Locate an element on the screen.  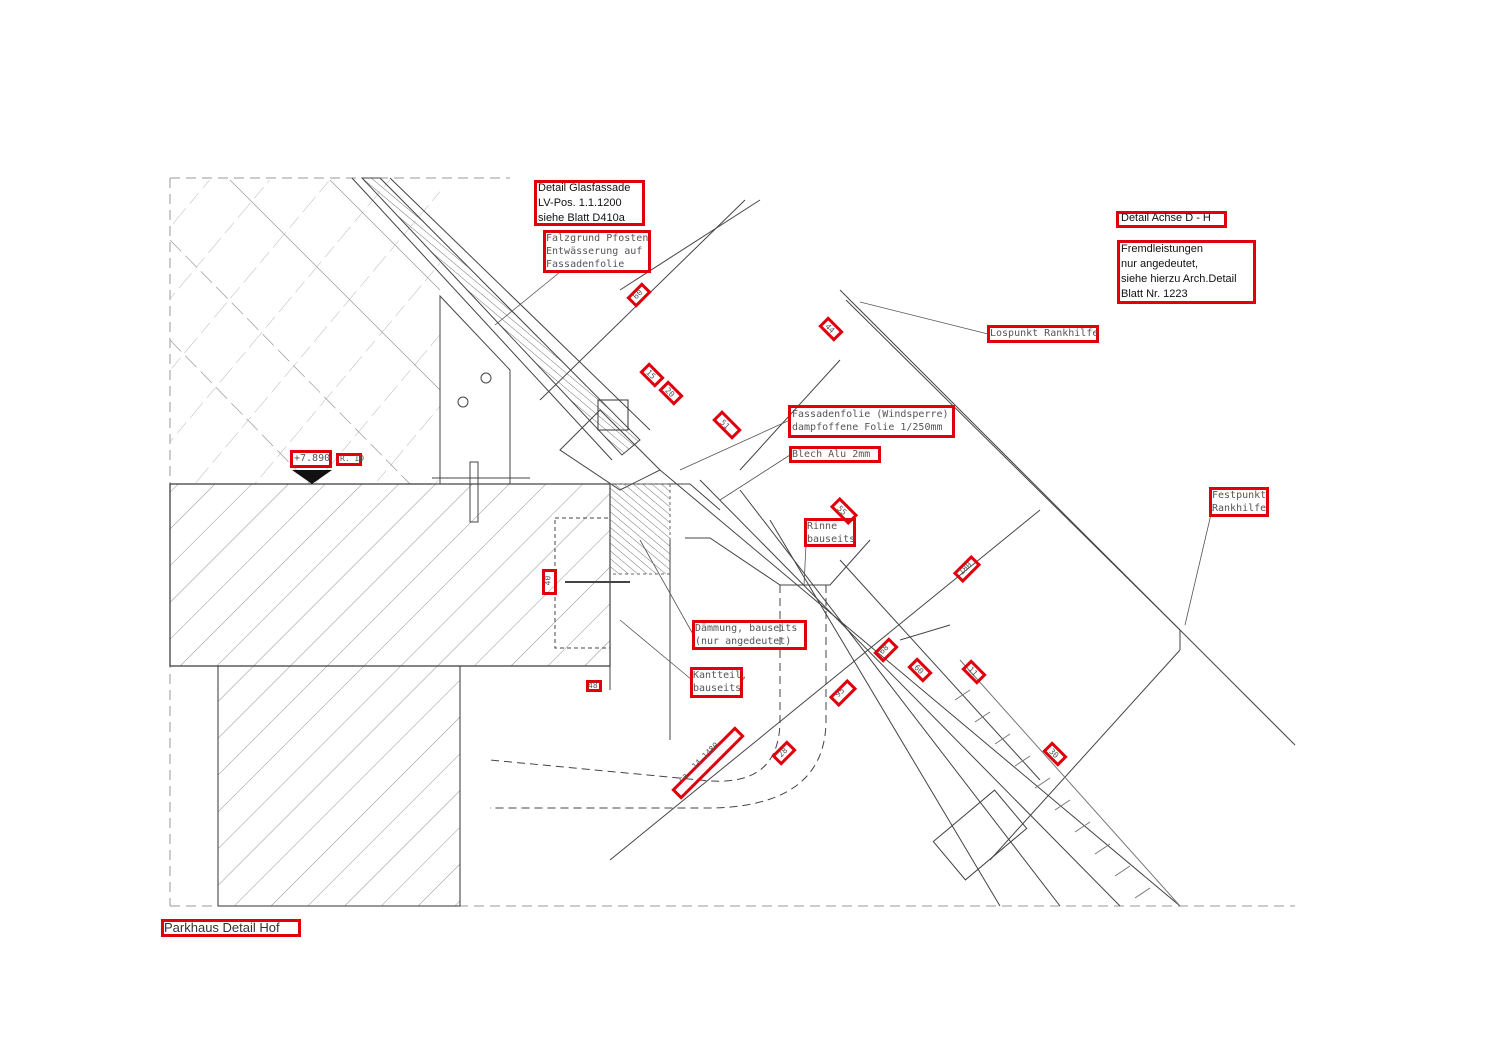
dim-text: 48 is located at coordinates (593, 685).